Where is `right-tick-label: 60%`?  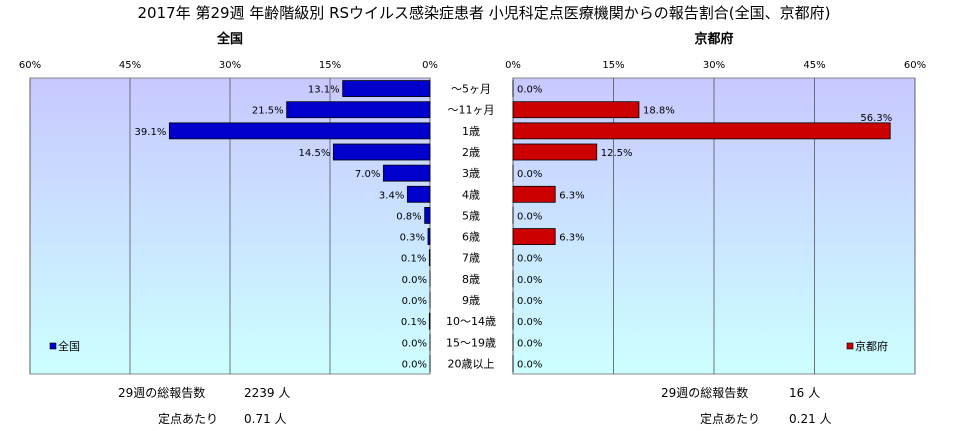
right-tick-label: 60% is located at coordinates (915, 65).